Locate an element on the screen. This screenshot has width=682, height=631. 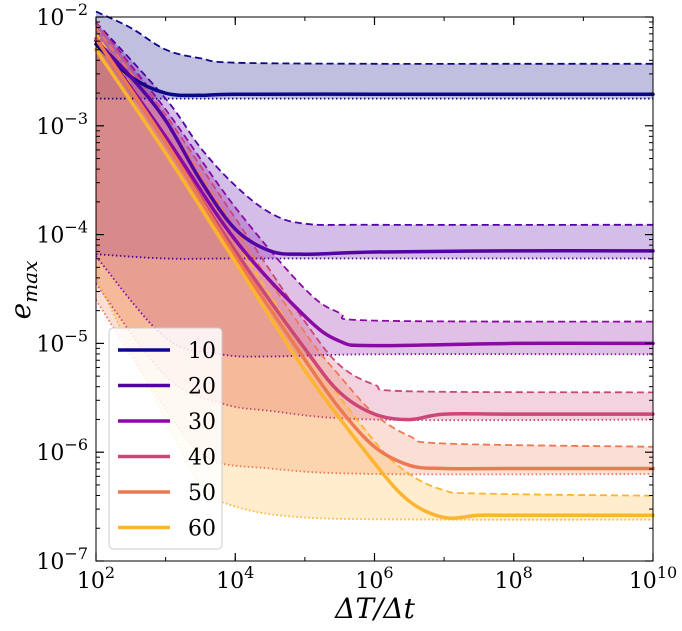
y-tick-label: 10⁻² is located at coordinates (62, 15).